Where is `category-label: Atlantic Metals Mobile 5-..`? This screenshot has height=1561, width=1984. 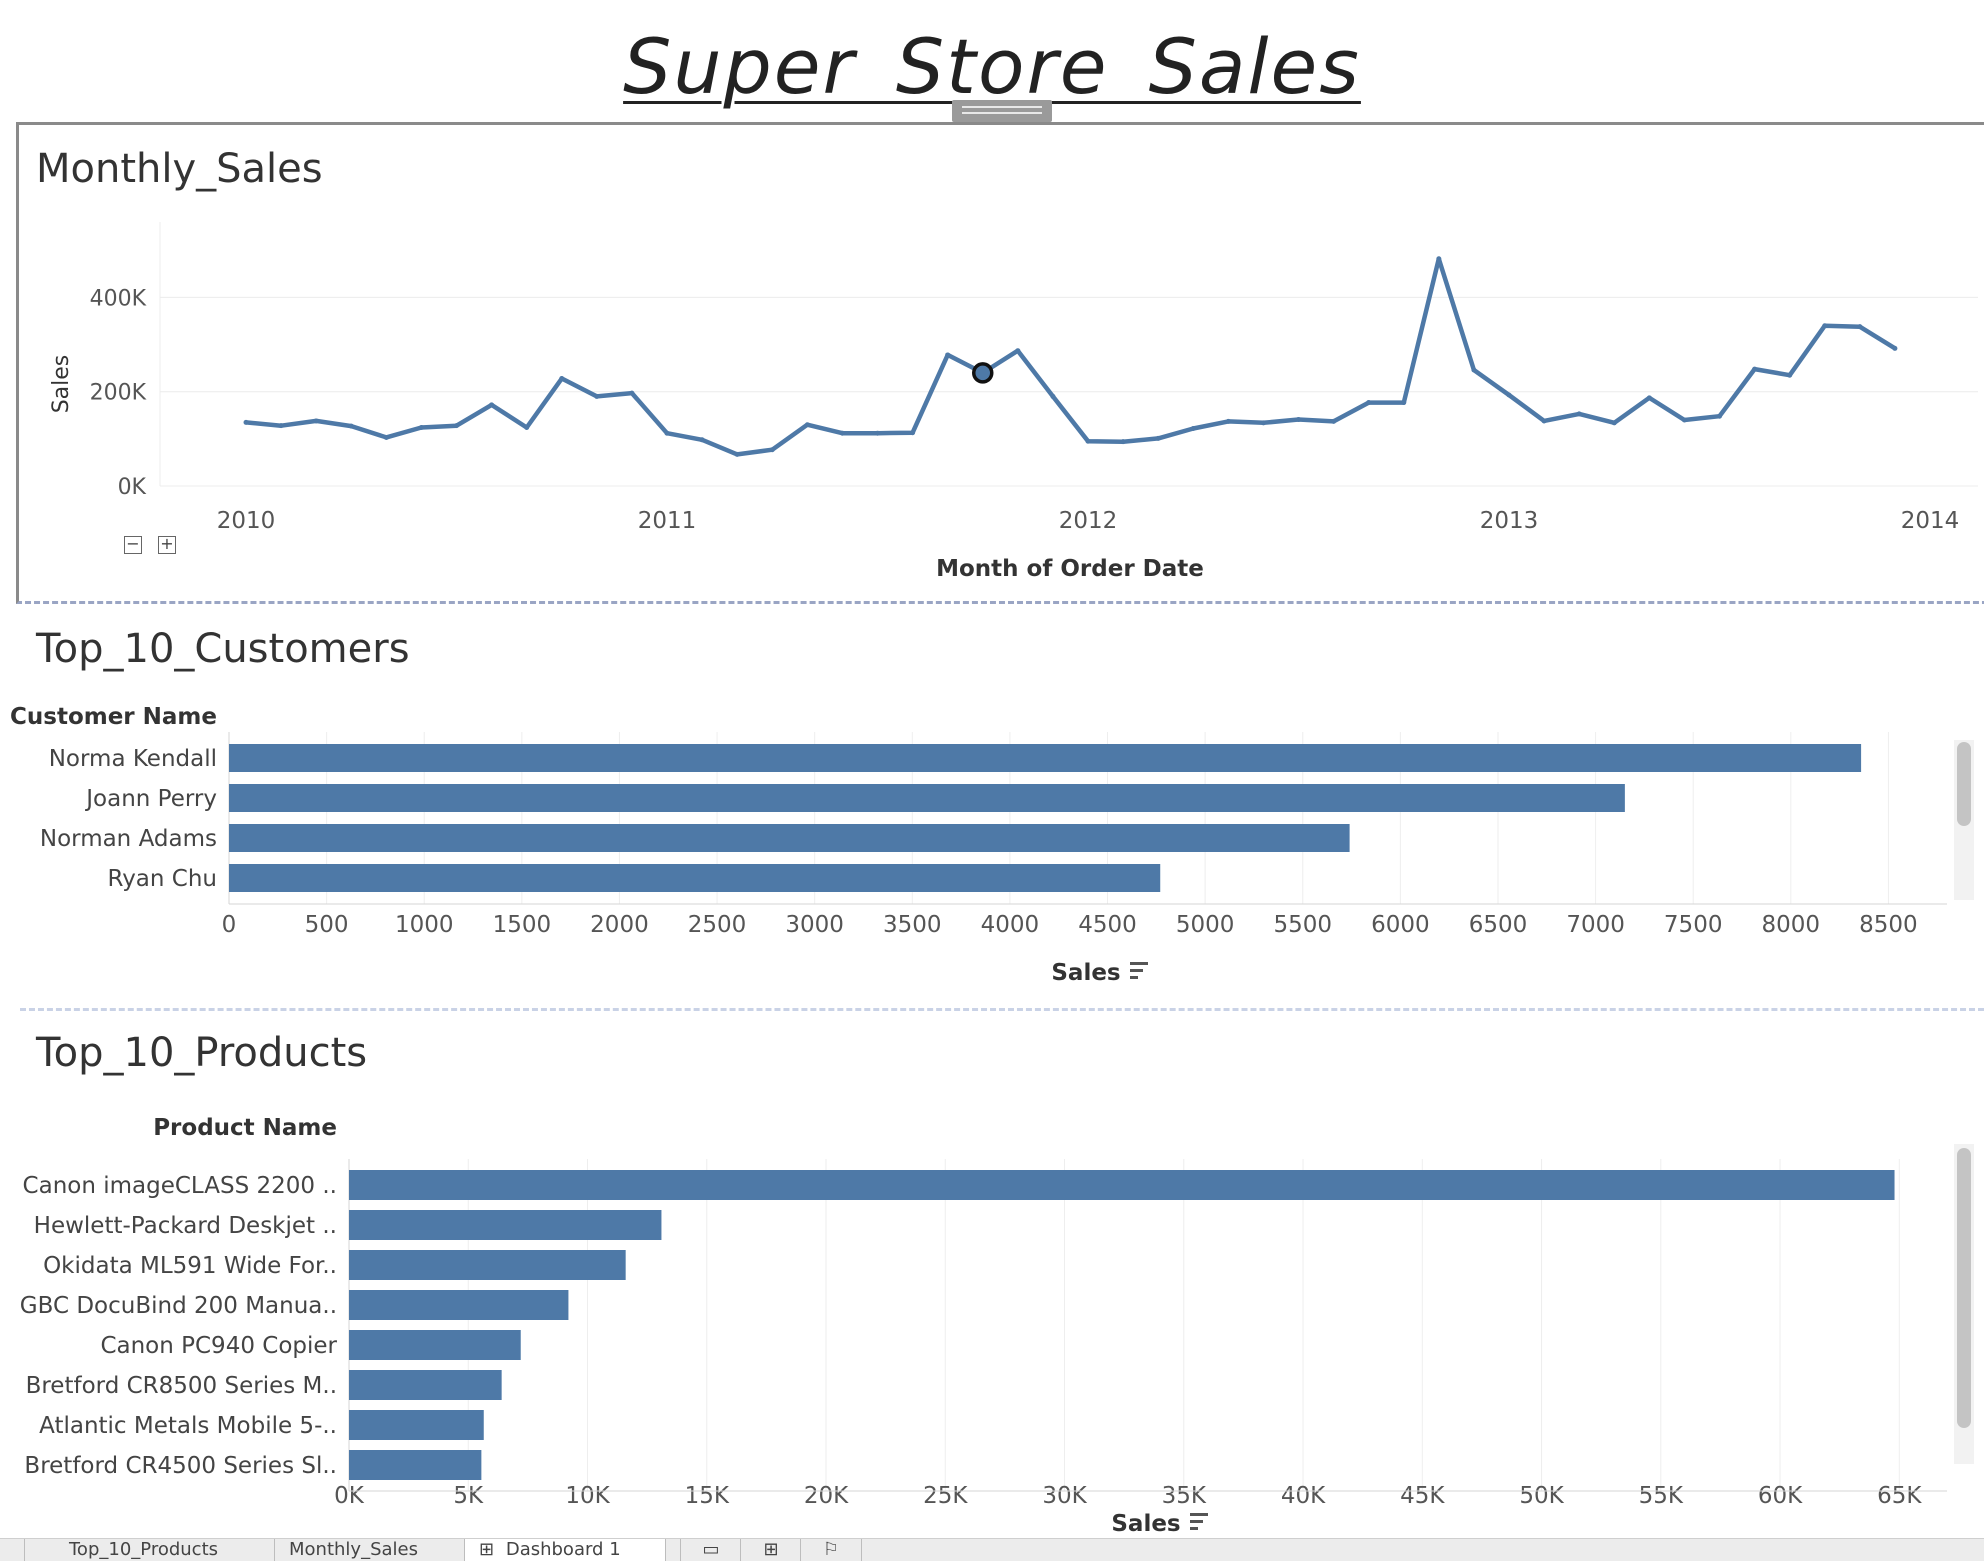 category-label: Atlantic Metals Mobile 5-.. is located at coordinates (188, 1426).